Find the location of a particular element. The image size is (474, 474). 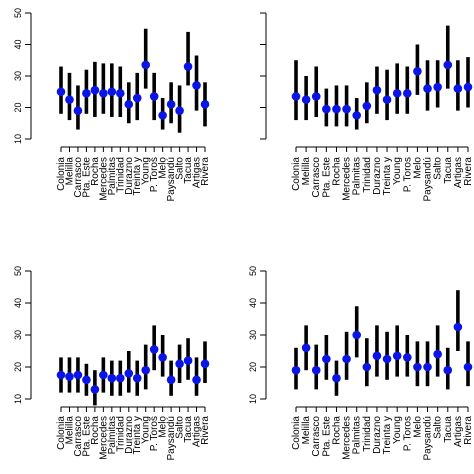

x-tick-label: Pta. Este is located at coordinates (326, 436).